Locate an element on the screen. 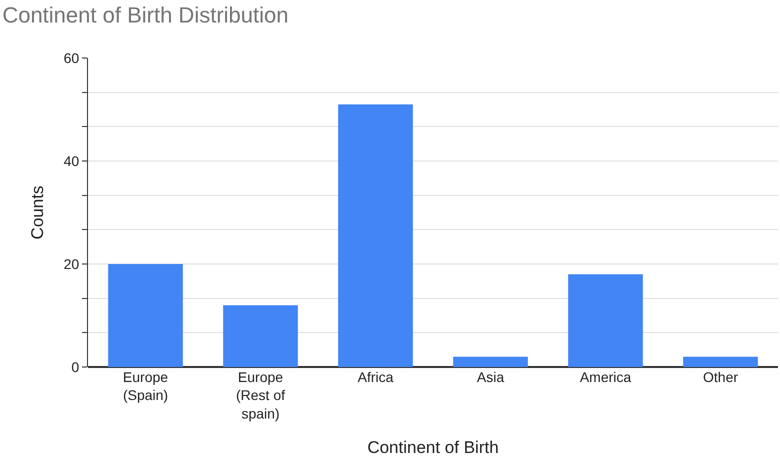 This screenshot has width=780, height=469. y-tick-label: 40 is located at coordinates (72, 160).